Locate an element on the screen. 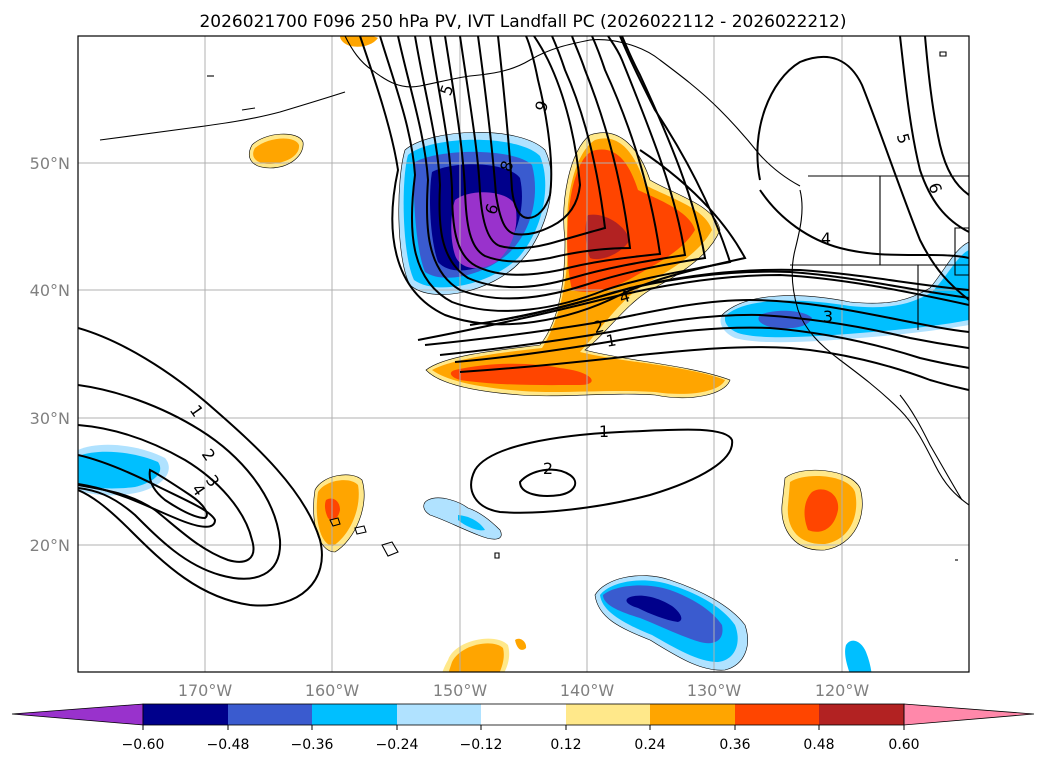 Image resolution: width=1047 pixels, height=765 pixels. colorbar-tick-label: 0.60 is located at coordinates (903, 745).